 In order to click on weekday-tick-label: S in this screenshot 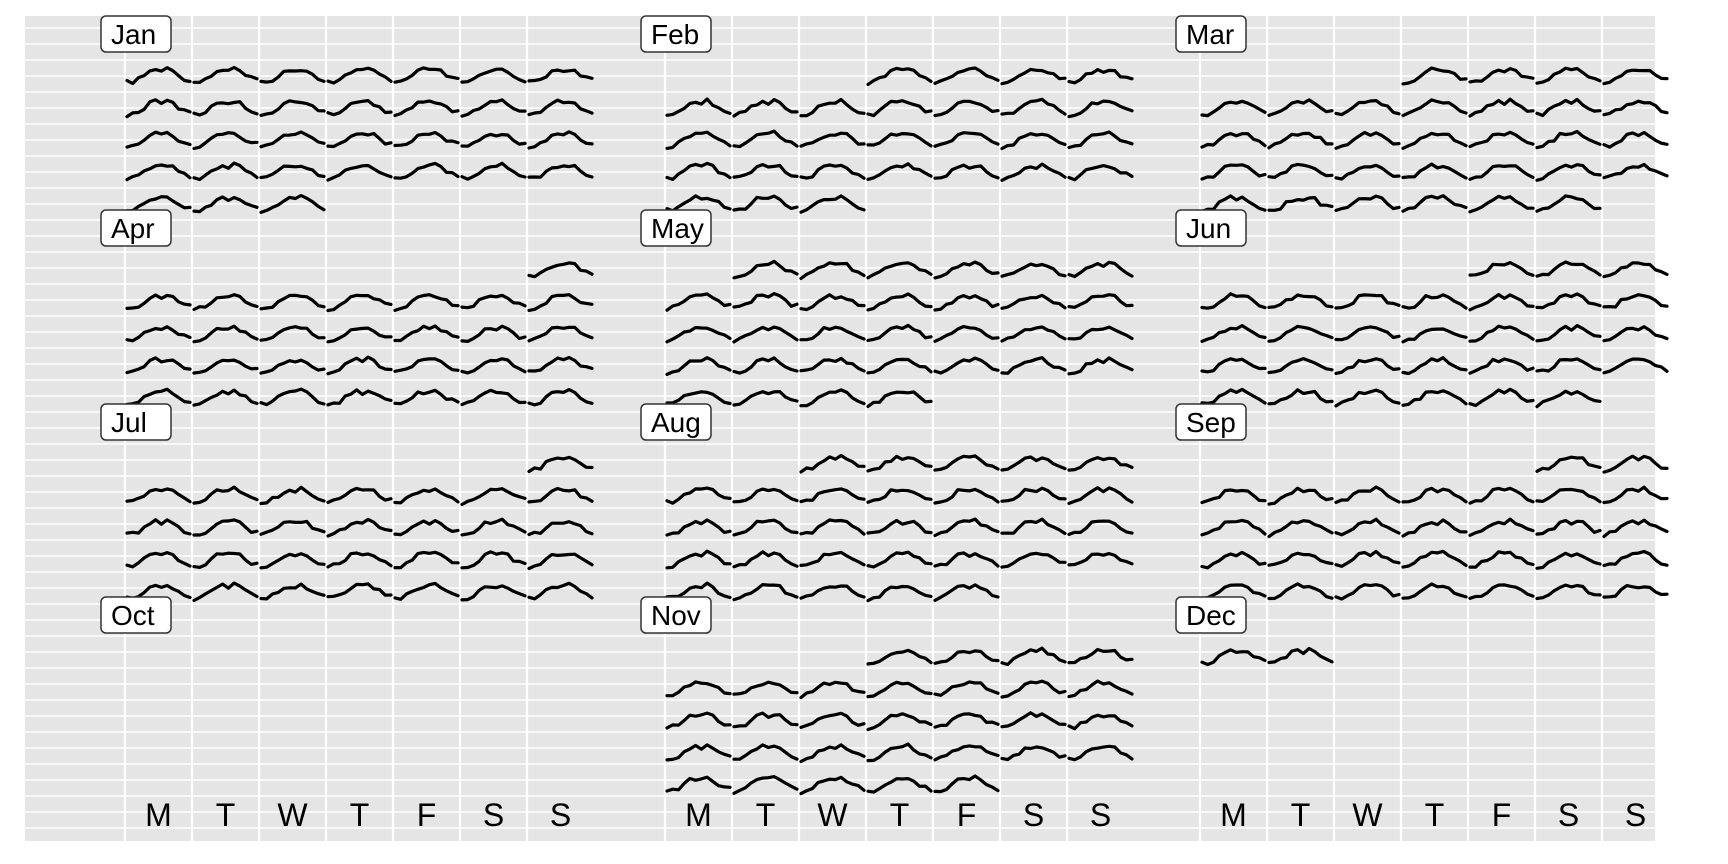, I will do `click(560, 815)`.